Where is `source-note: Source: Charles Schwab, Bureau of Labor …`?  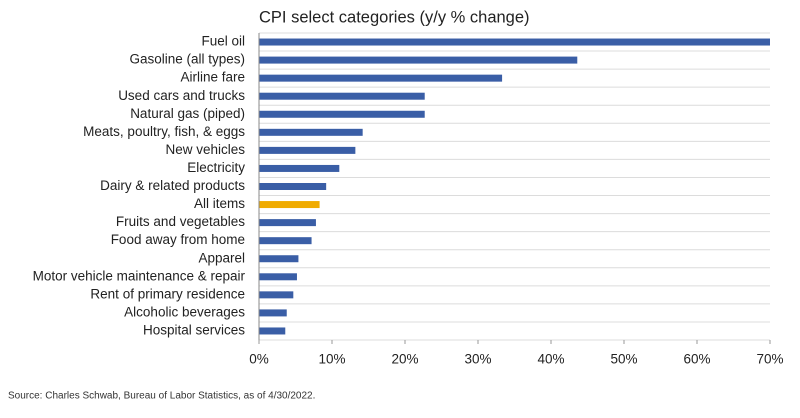
source-note: Source: Charles Schwab, Bureau of Labor … is located at coordinates (161, 396).